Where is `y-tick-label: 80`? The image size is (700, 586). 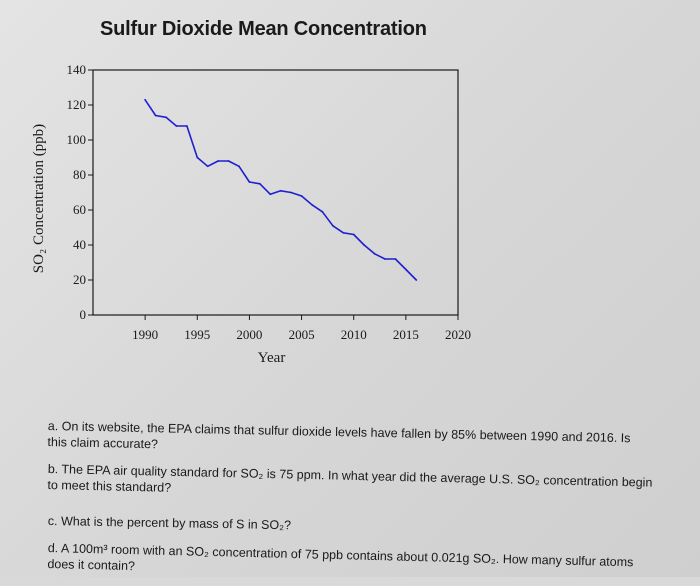
y-tick-label: 80 is located at coordinates (79, 174).